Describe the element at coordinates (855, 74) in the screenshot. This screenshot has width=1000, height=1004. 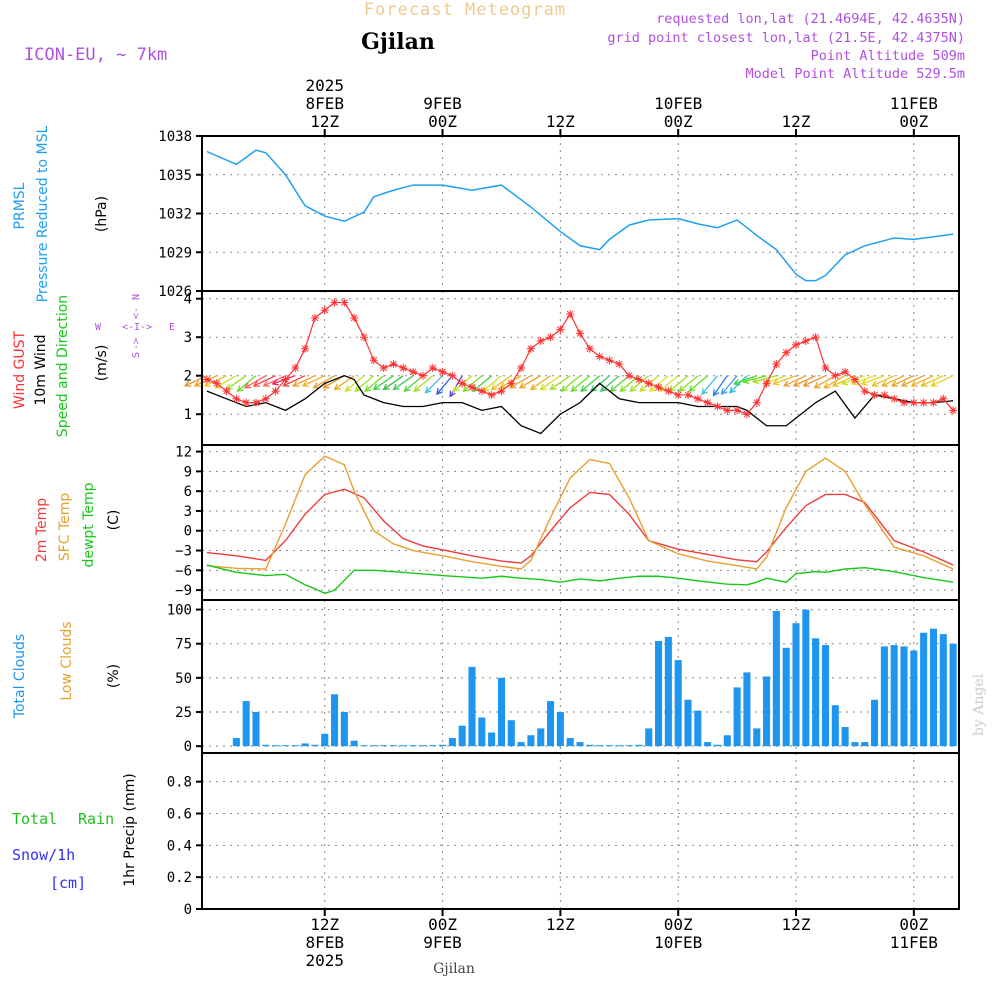
I see `model-altitude: Model Point Altitude 529.5m` at that location.